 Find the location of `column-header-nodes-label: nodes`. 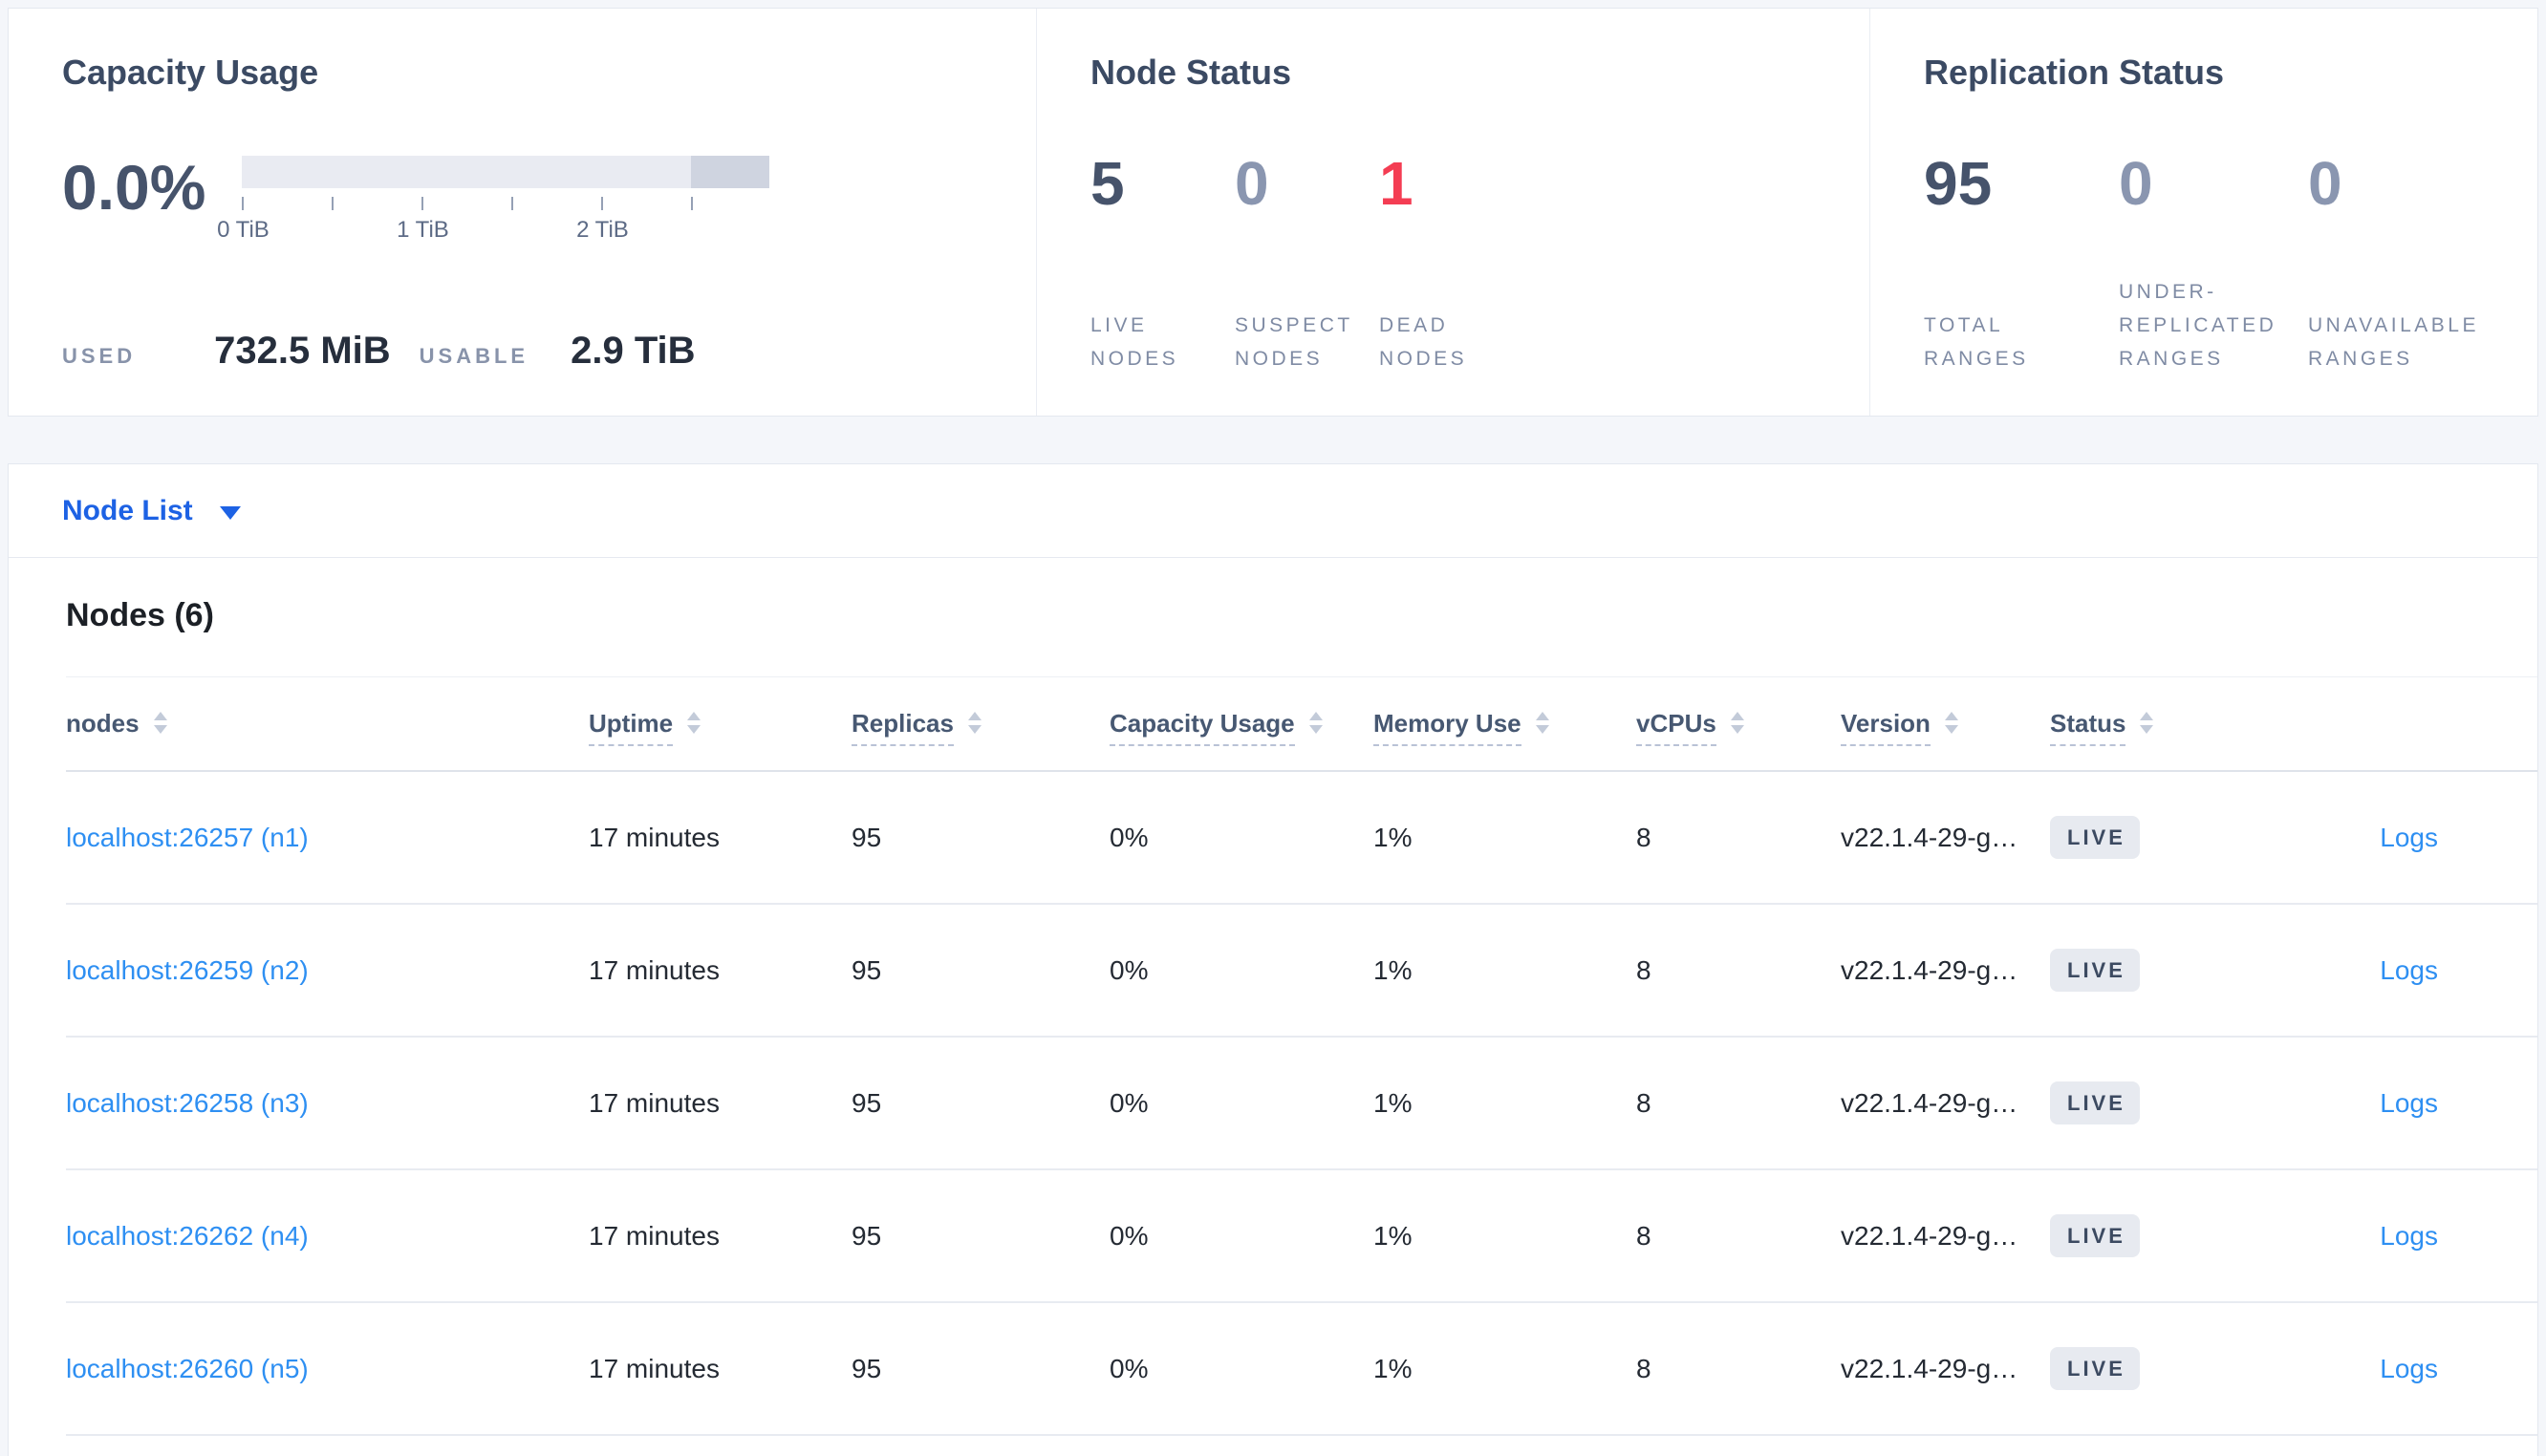

column-header-nodes-label: nodes is located at coordinates (103, 723).